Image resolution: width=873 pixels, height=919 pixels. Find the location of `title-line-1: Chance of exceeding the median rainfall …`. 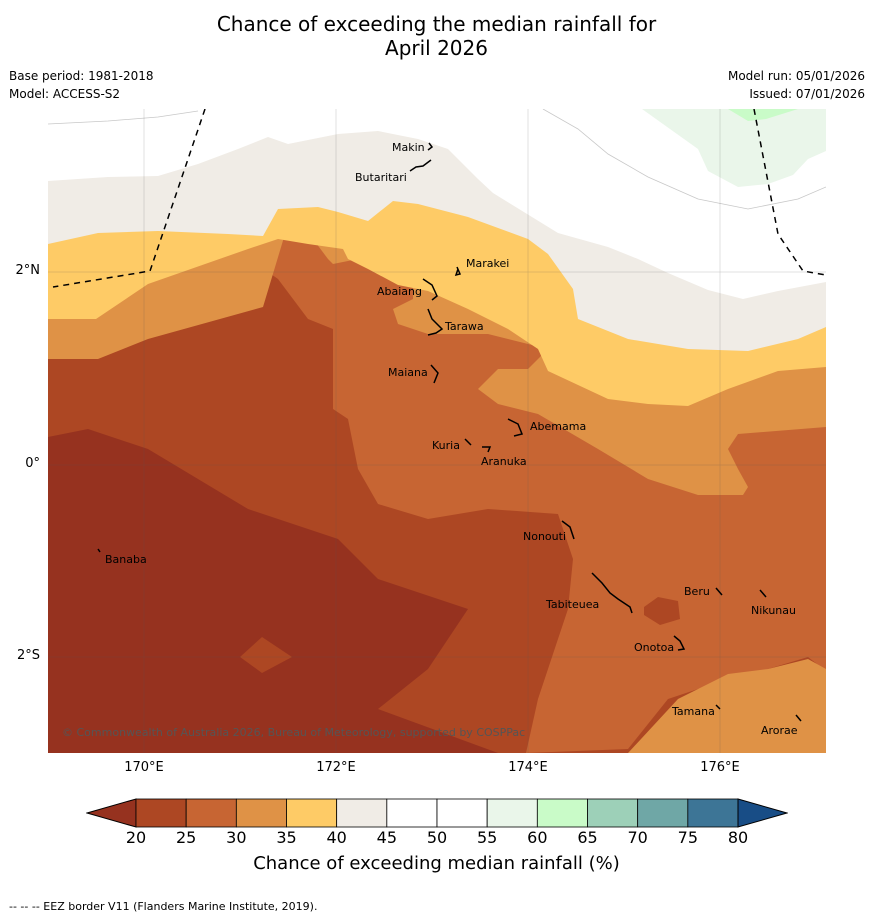

title-line-1: Chance of exceeding the median rainfall … is located at coordinates (436, 24).